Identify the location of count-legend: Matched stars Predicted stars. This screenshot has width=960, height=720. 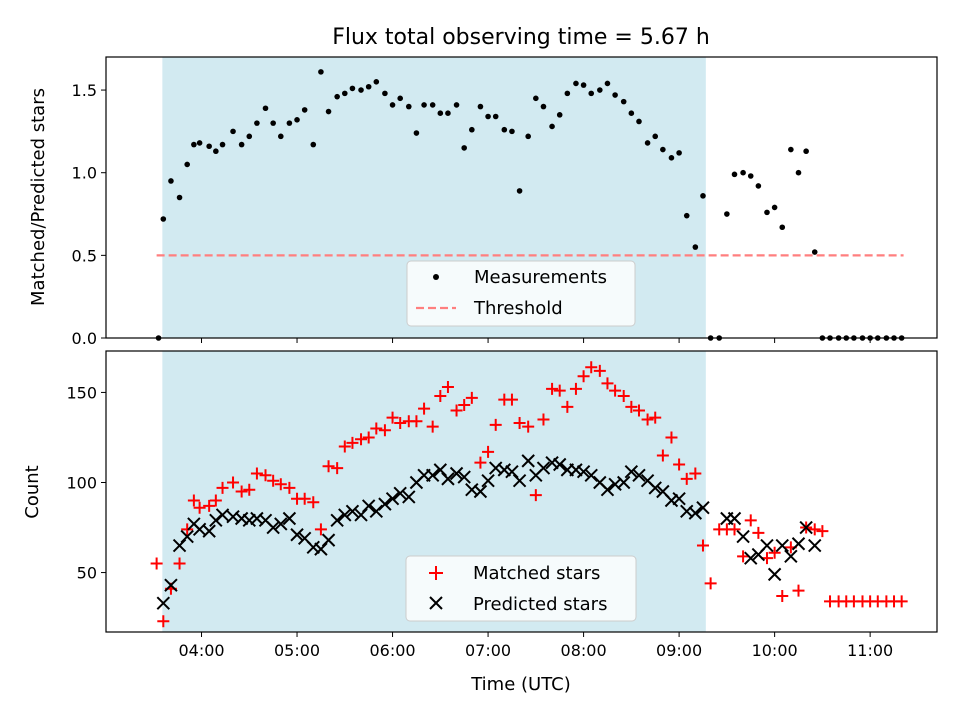
(521, 588).